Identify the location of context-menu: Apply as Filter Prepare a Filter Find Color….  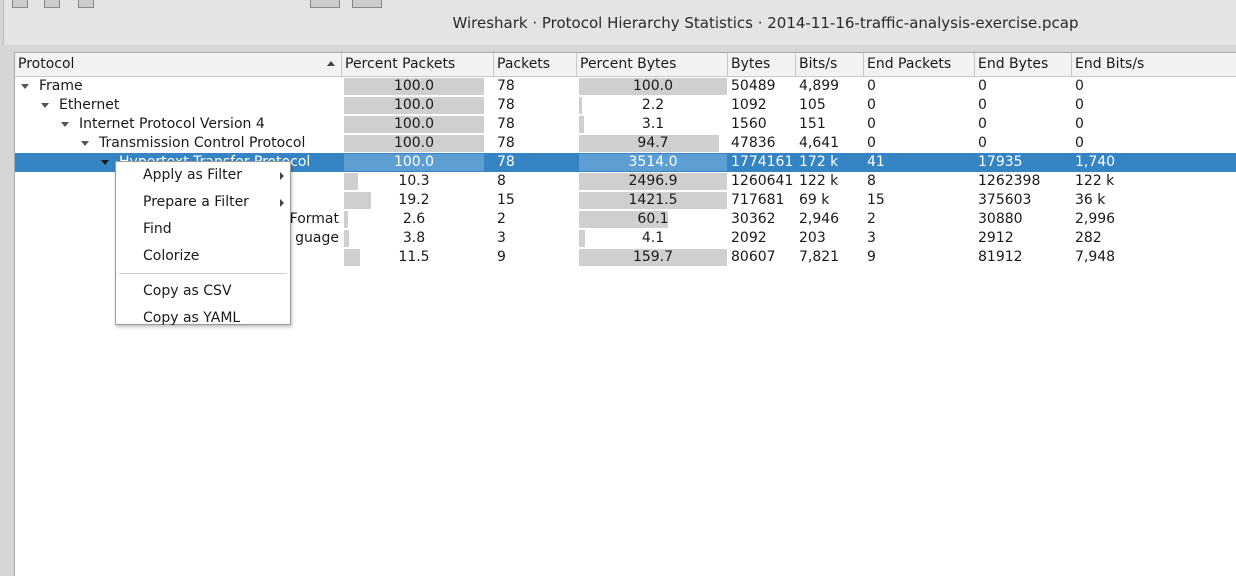
(203, 243).